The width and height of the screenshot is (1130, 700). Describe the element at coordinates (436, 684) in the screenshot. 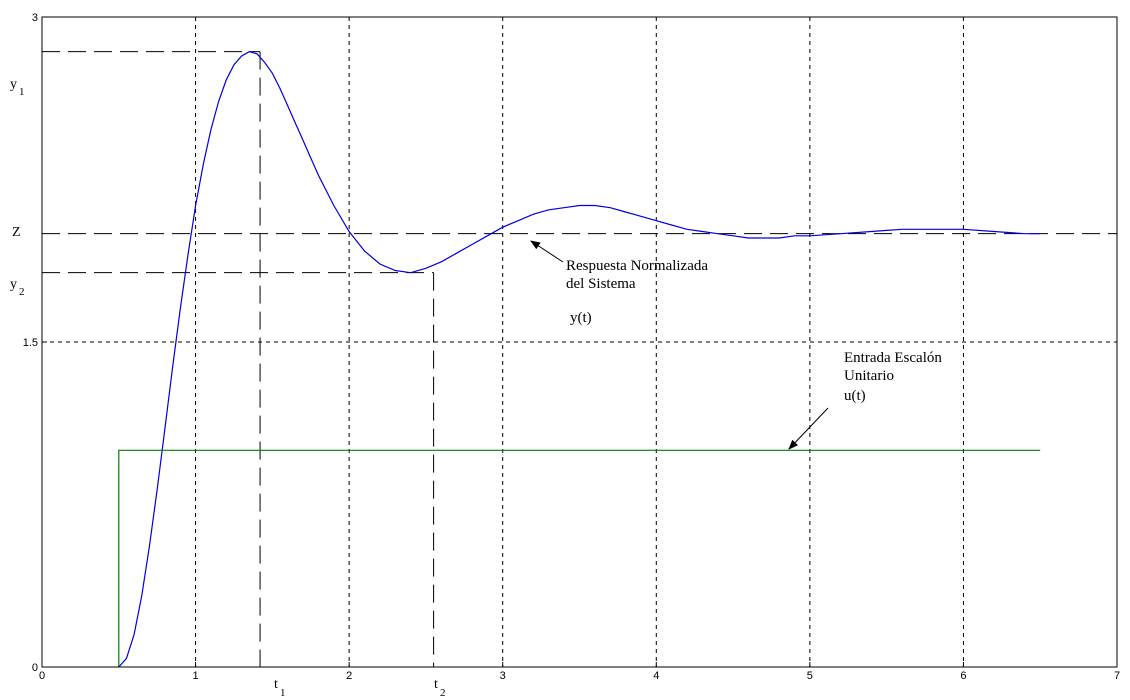

I see `t2-label: t` at that location.